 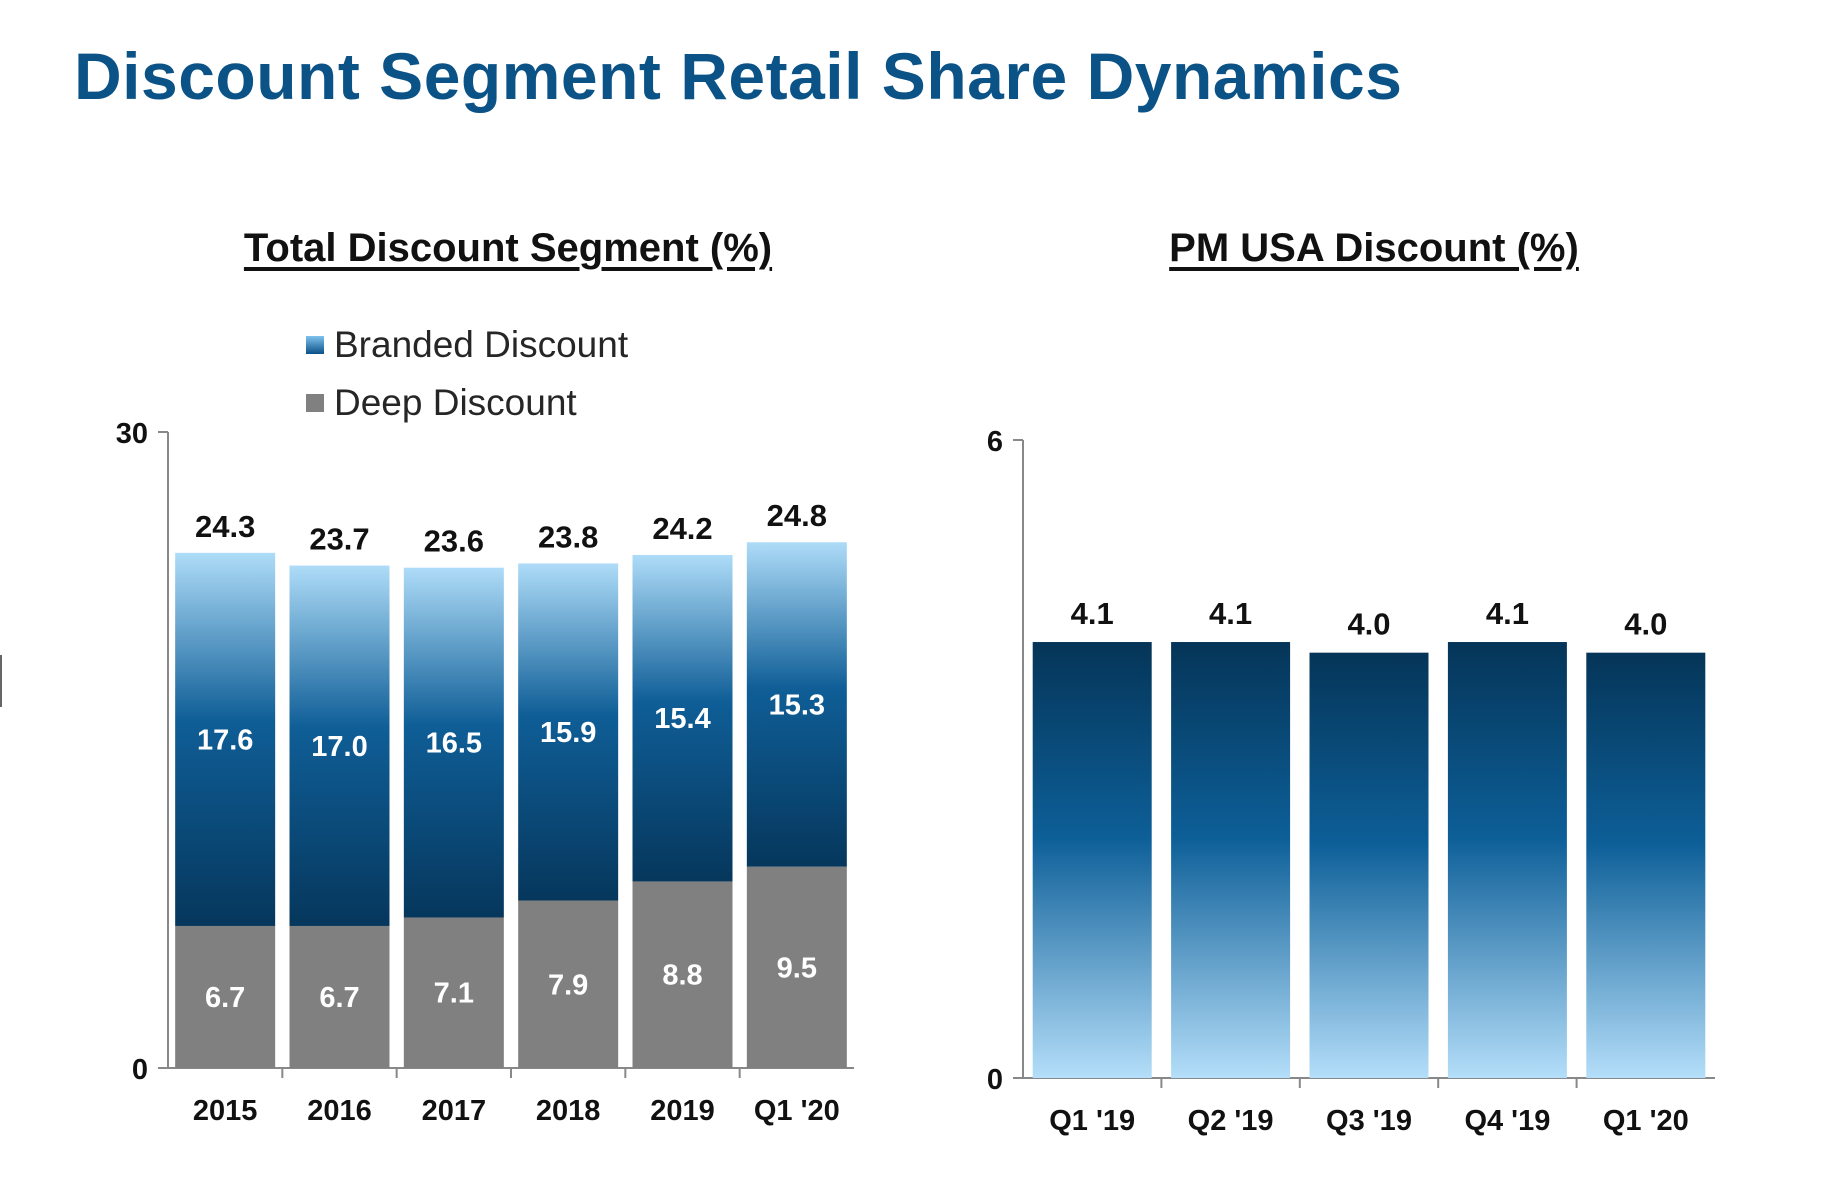 I want to click on legend-label-deep: Deep Discount, so click(x=455, y=402).